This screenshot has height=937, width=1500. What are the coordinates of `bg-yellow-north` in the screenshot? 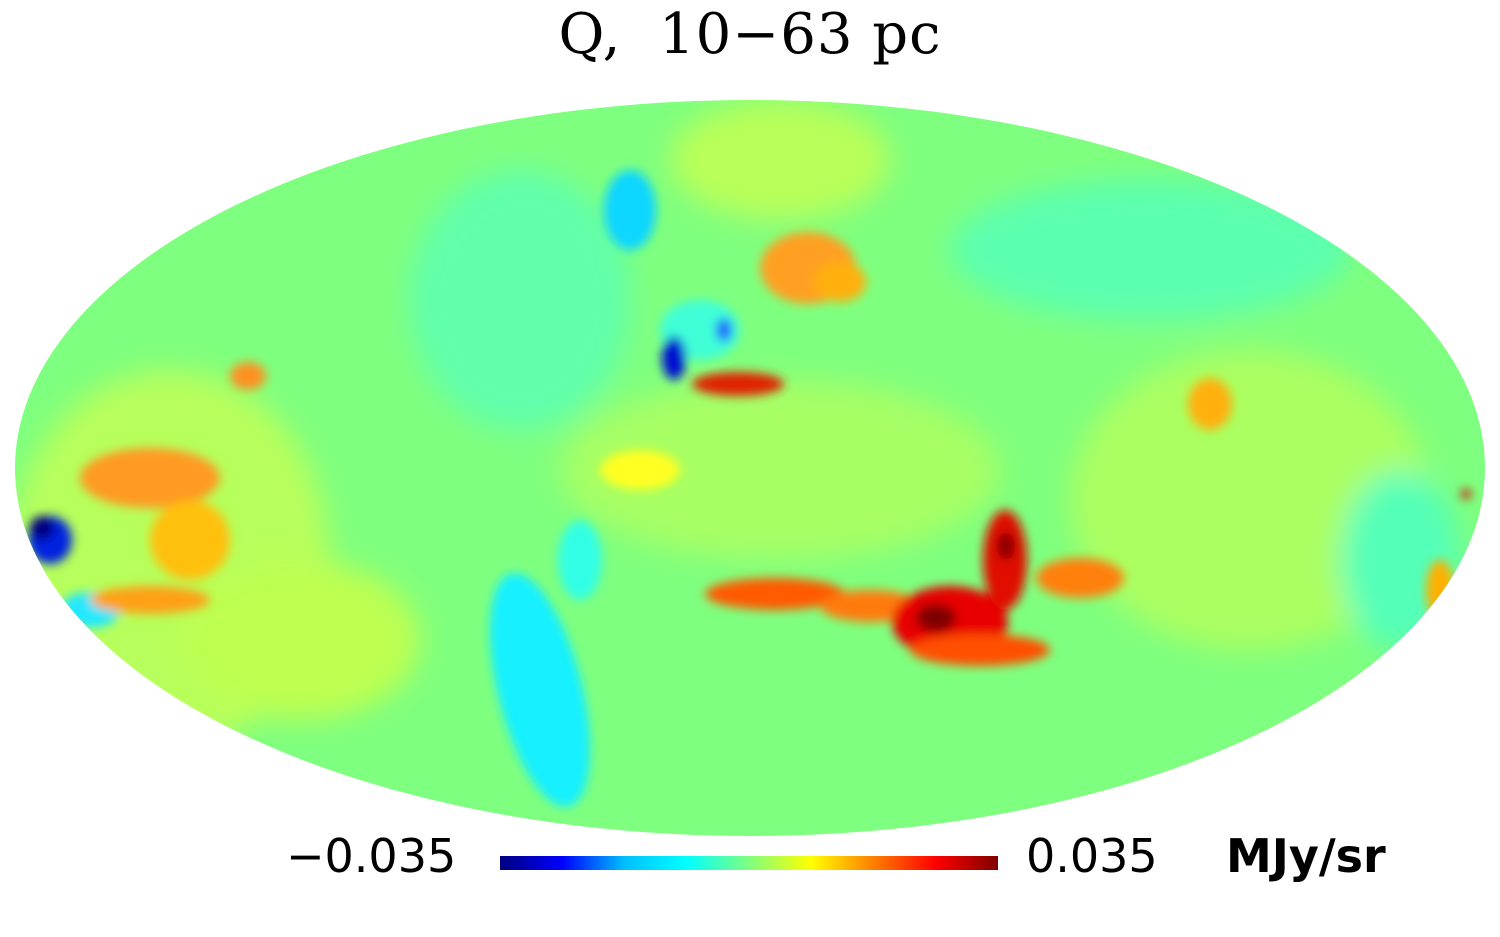 It's located at (780, 160).